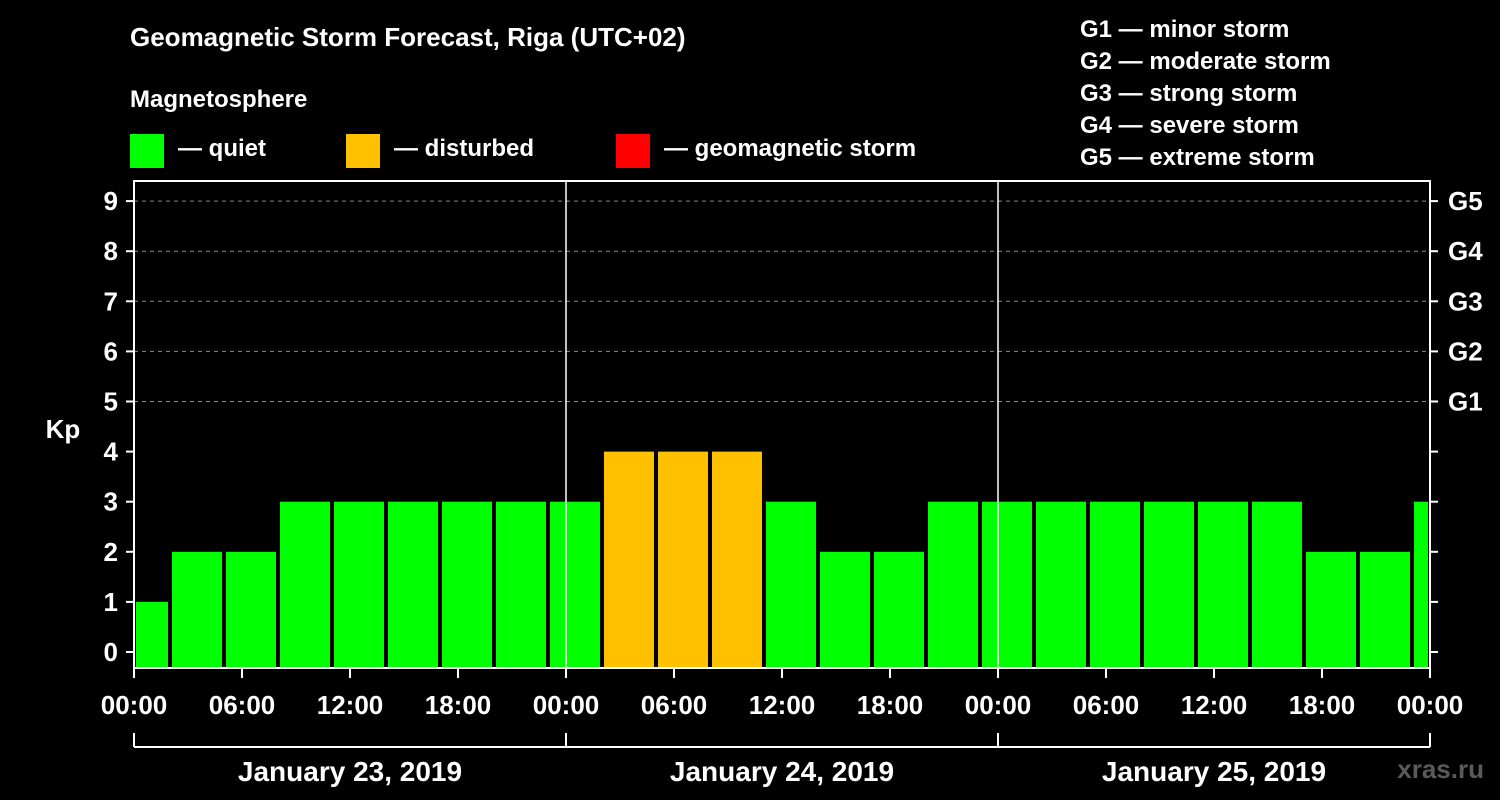  I want to click on y-tick-label-3: 3, so click(111, 502).